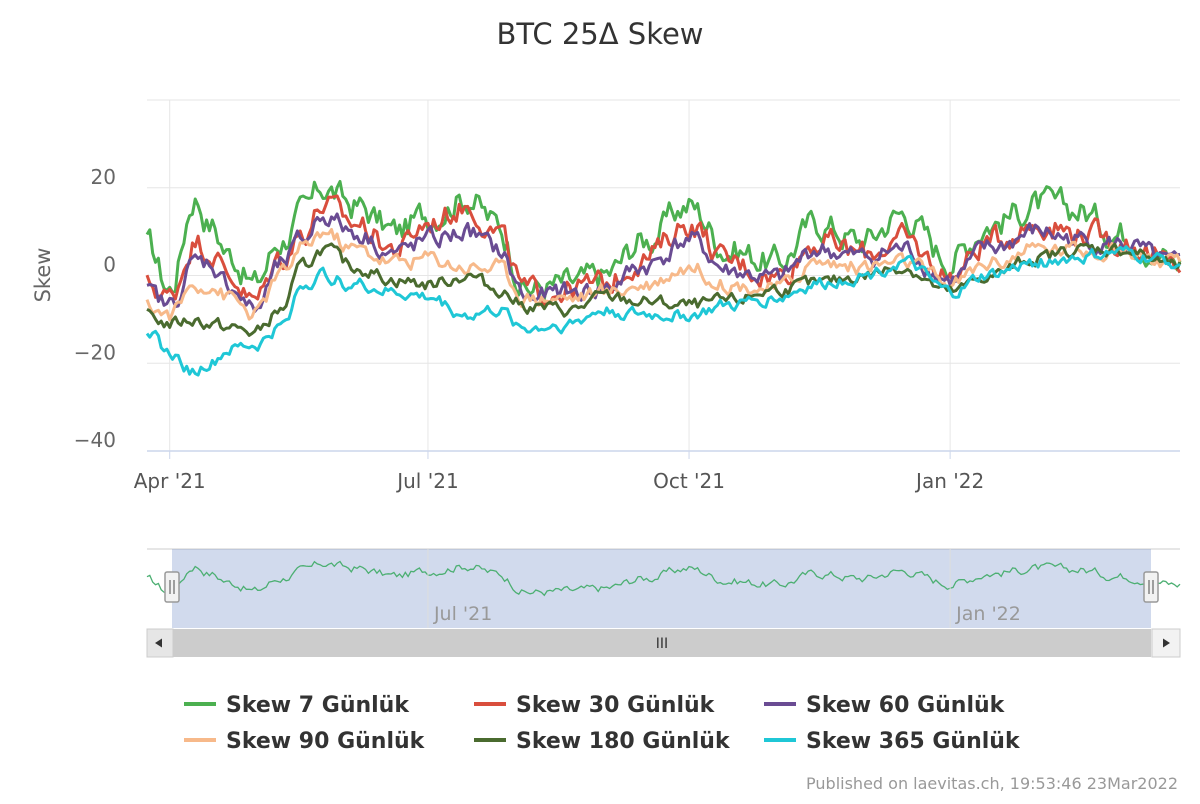 The width and height of the screenshot is (1200, 804). I want to click on x-axis: Apr '21 Jul '21 Oct '21 Jan '22, so click(657, 471).